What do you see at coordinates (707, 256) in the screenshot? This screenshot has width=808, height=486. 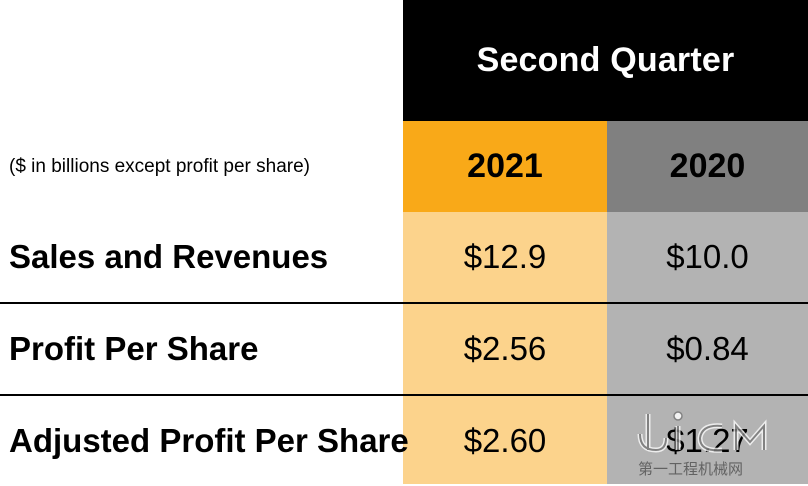 I see `cell-sales-2020: $10.0` at bounding box center [707, 256].